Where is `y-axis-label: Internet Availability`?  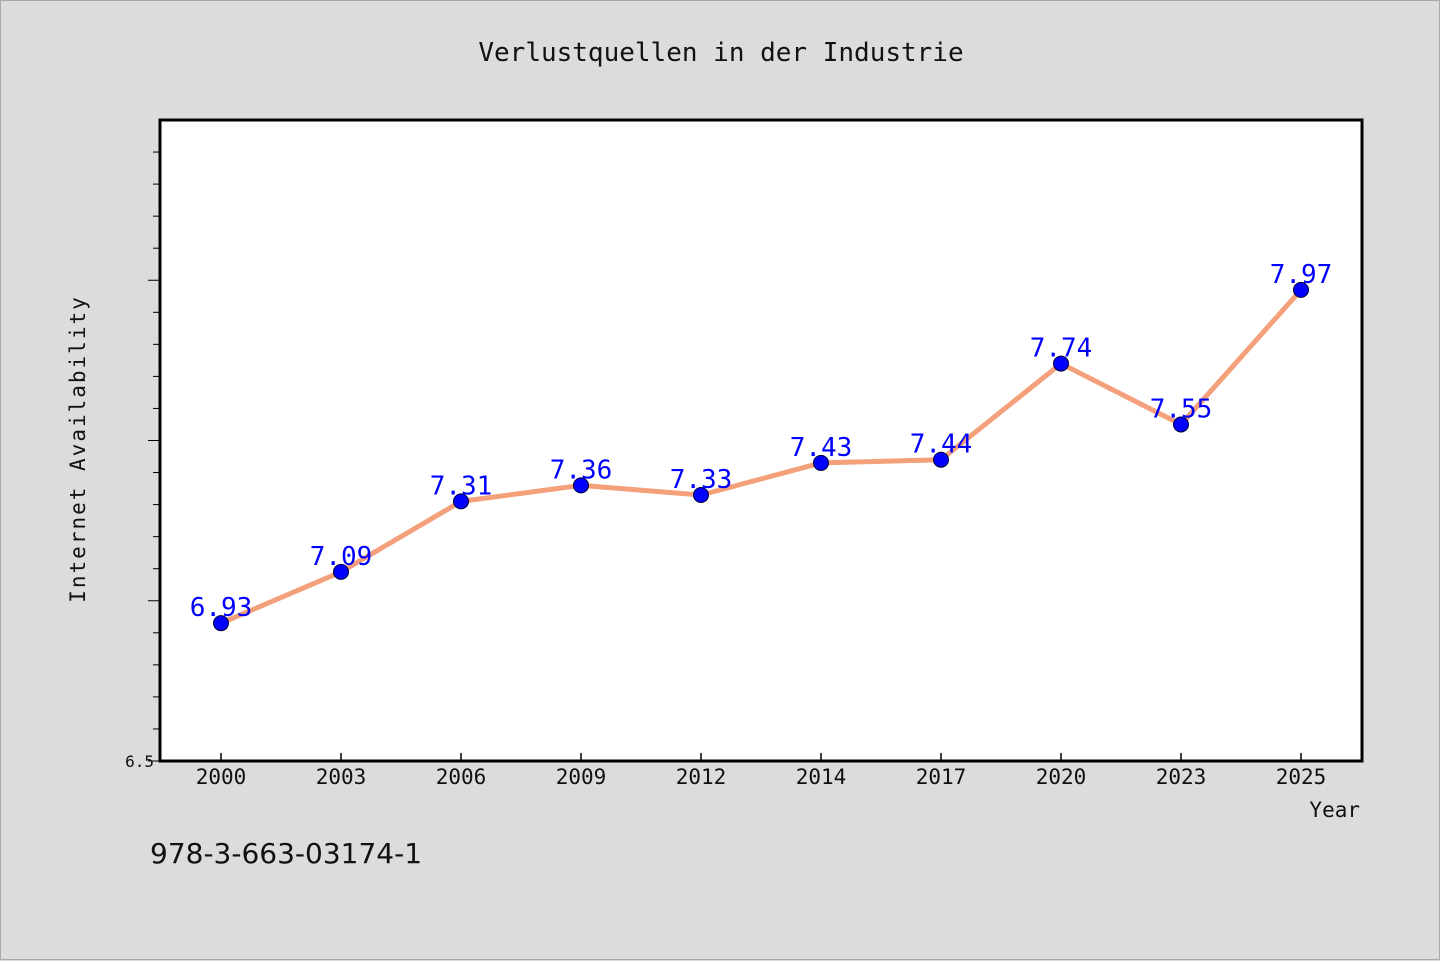 y-axis-label: Internet Availability is located at coordinates (78, 449).